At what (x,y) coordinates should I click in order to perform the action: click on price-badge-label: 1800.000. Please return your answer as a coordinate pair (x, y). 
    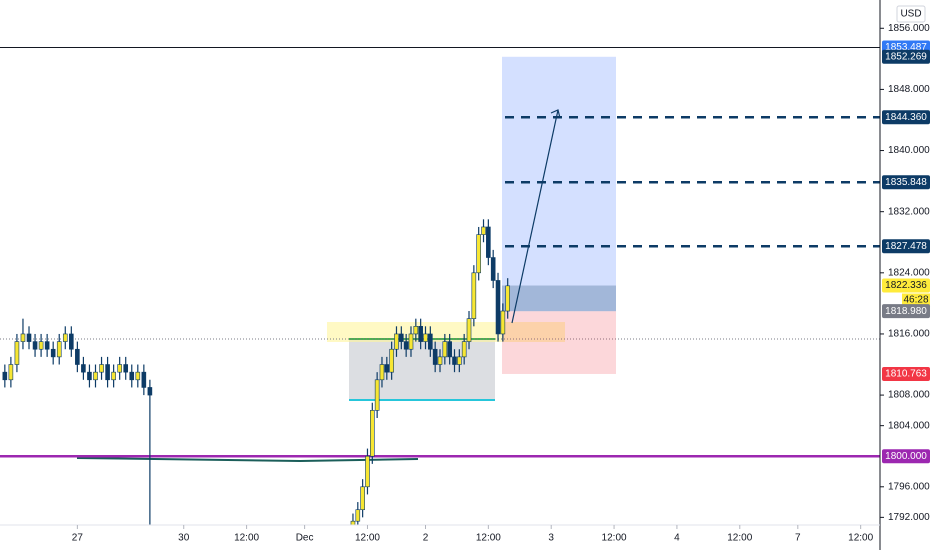
    Looking at the image, I should click on (906, 456).